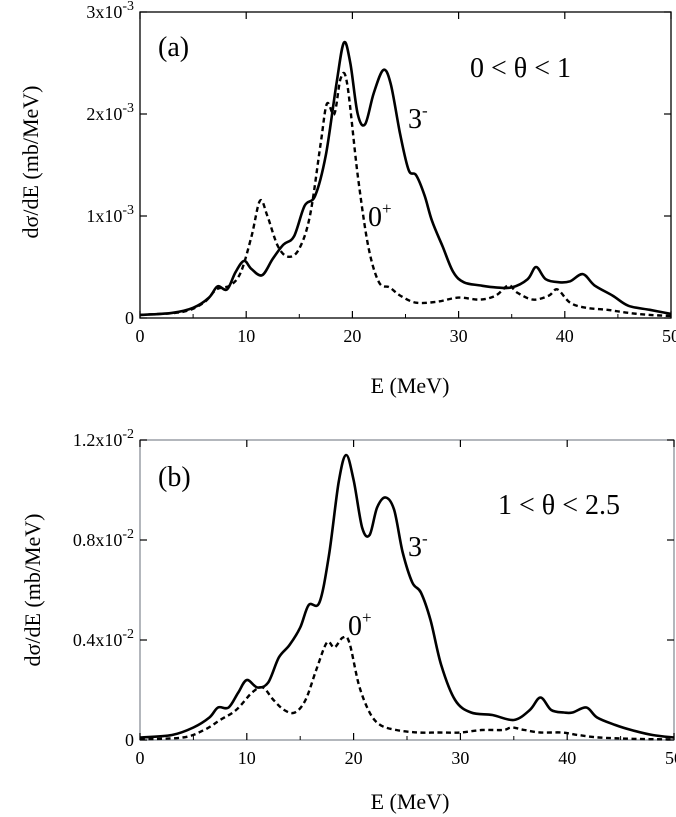 This screenshot has height=817, width=676. Describe the element at coordinates (567, 758) in the screenshot. I see `panel-b-x-tick-label-40: 40` at that location.